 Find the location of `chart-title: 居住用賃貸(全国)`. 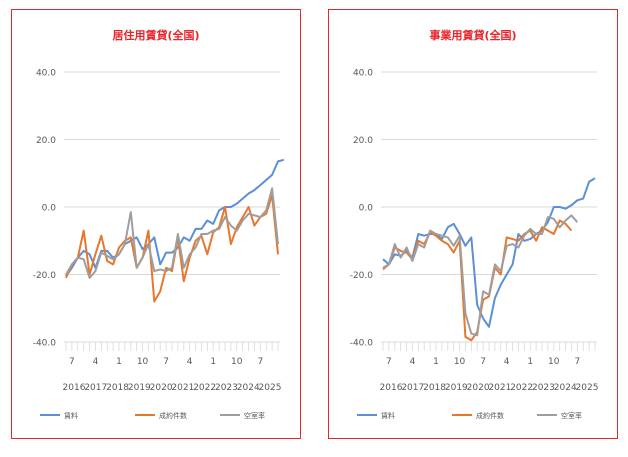

chart-title: 居住用賃貸(全国) is located at coordinates (156, 35).